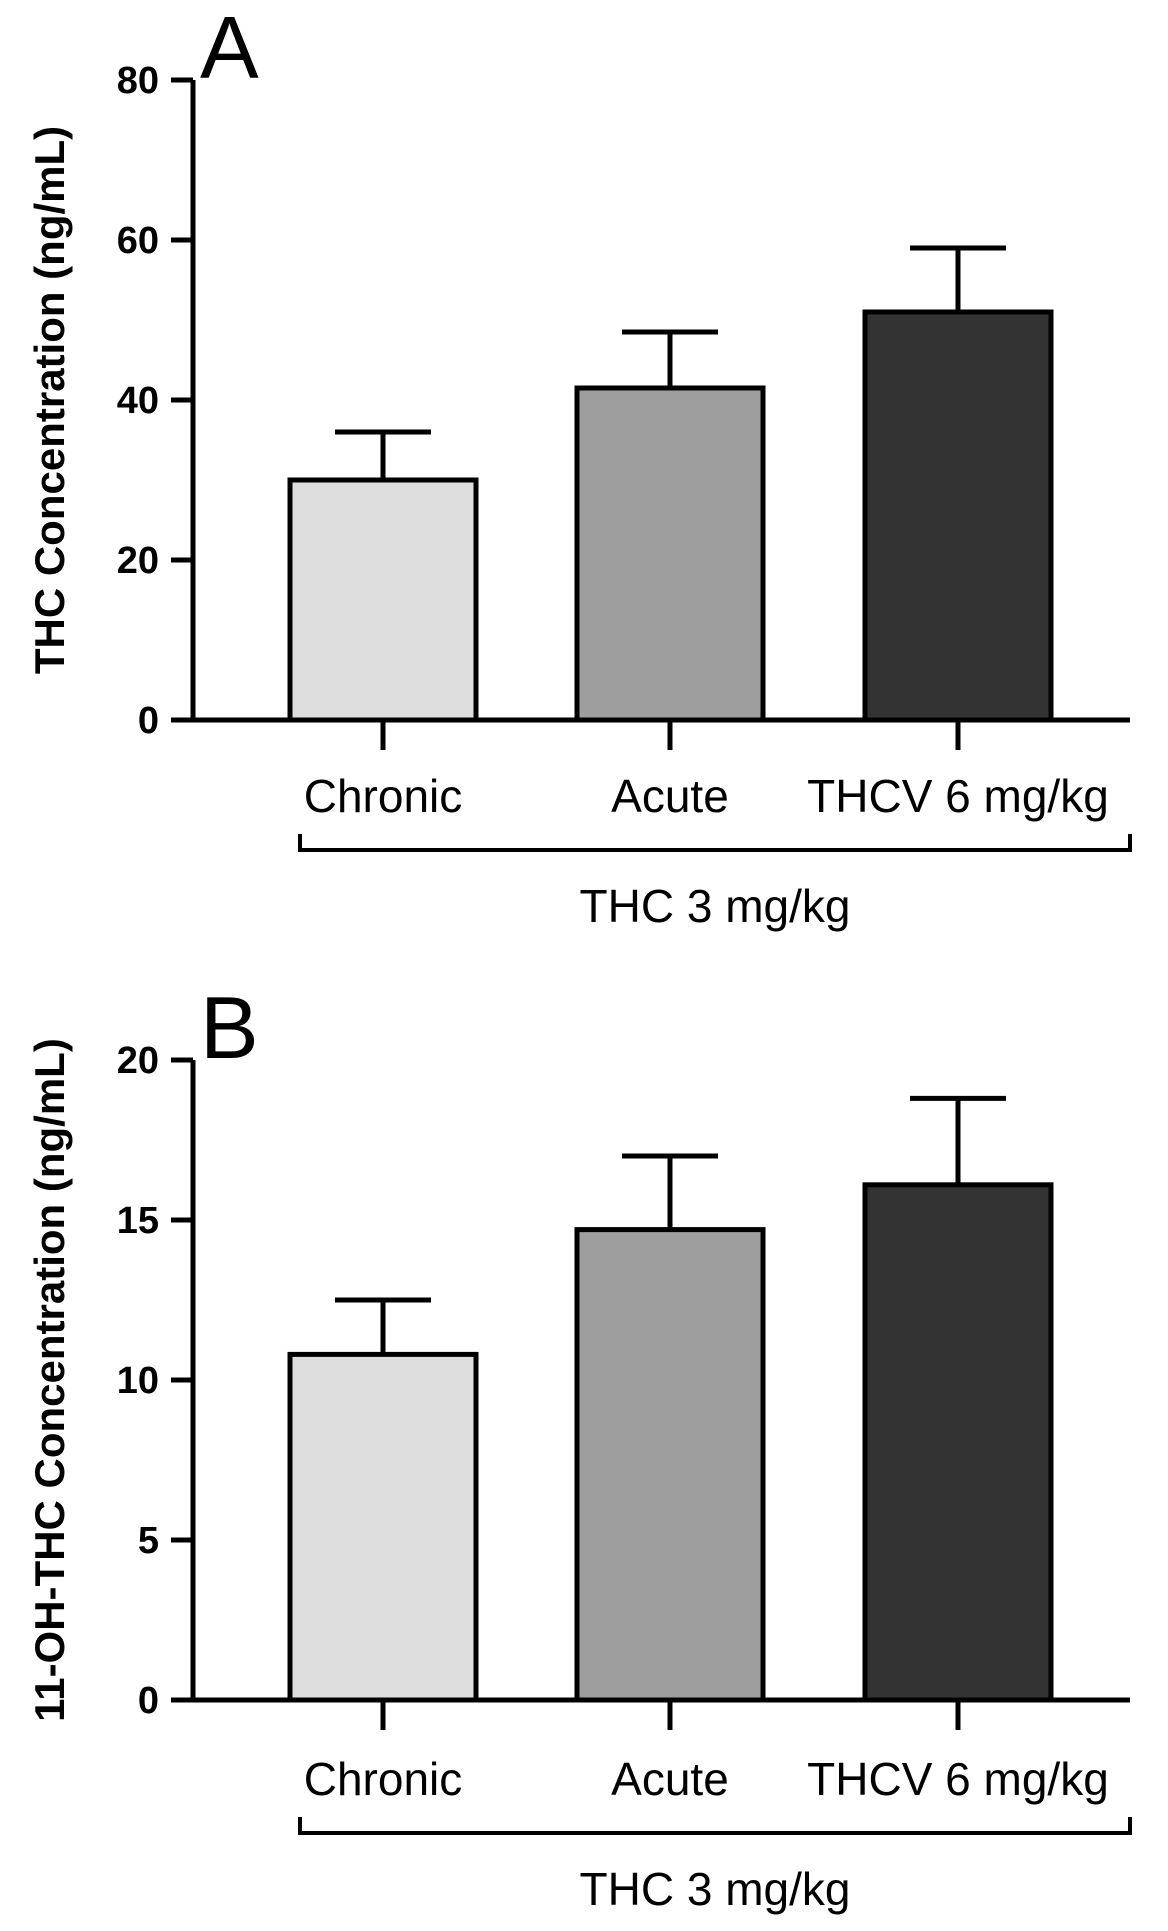 The height and width of the screenshot is (1931, 1168). I want to click on y-tick-label: 15, so click(138, 1221).